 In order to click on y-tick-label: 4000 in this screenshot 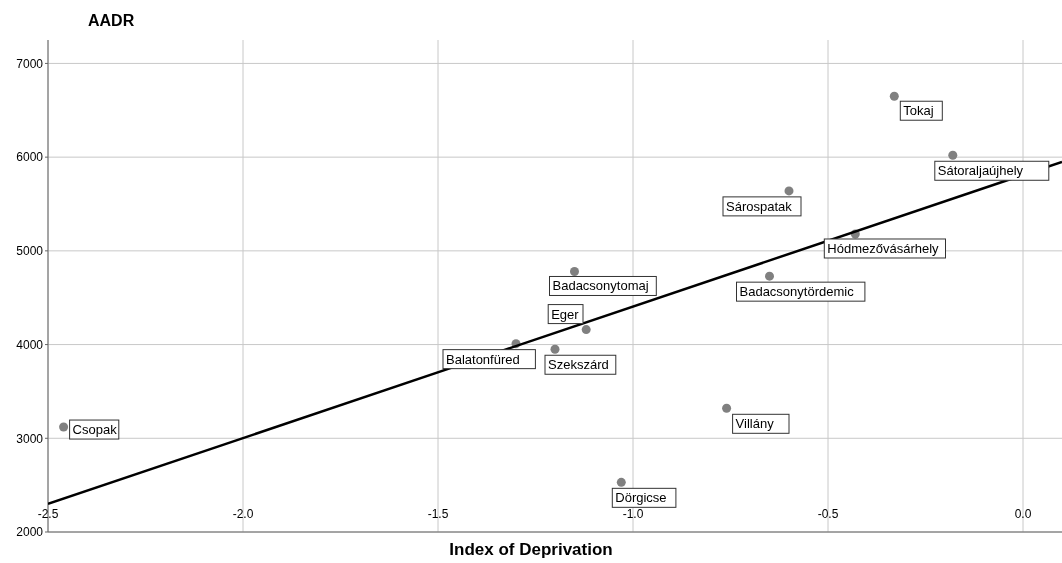, I will do `click(30, 344)`.